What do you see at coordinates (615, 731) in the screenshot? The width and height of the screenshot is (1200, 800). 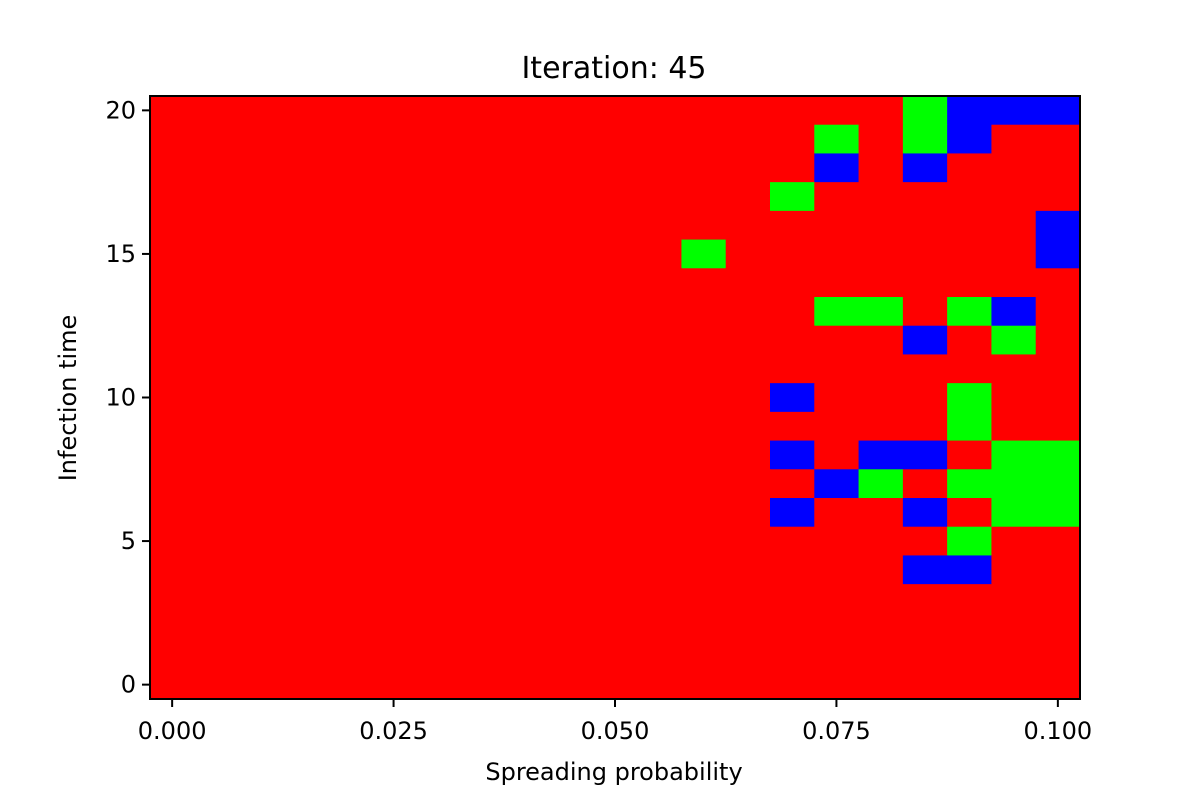 I see `x-tick-label: 0.050` at bounding box center [615, 731].